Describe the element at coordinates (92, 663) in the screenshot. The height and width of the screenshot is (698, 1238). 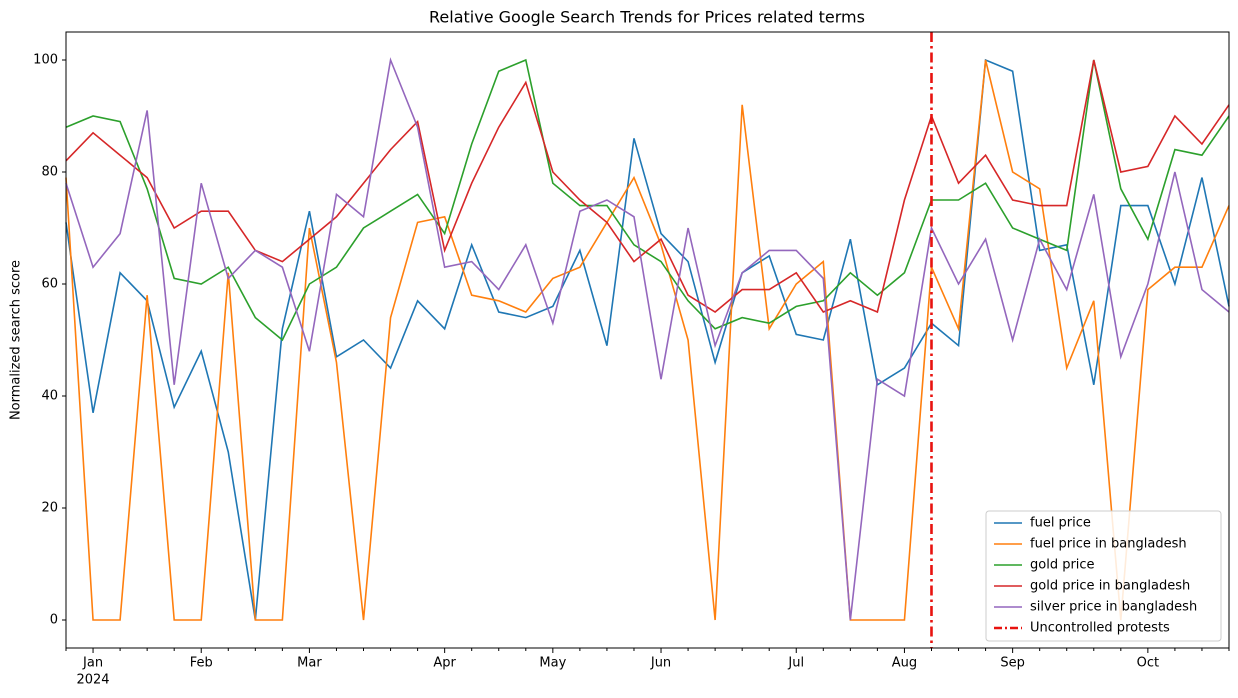
I see `x-tick-label: Jan` at that location.